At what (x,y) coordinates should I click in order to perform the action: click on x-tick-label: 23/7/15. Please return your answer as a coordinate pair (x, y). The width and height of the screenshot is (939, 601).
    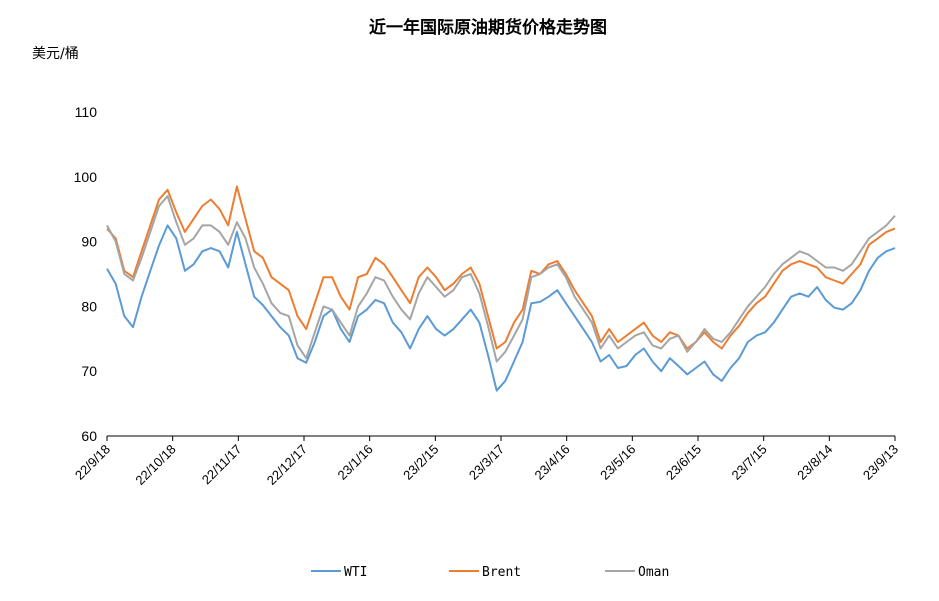
    Looking at the image, I should click on (749, 462).